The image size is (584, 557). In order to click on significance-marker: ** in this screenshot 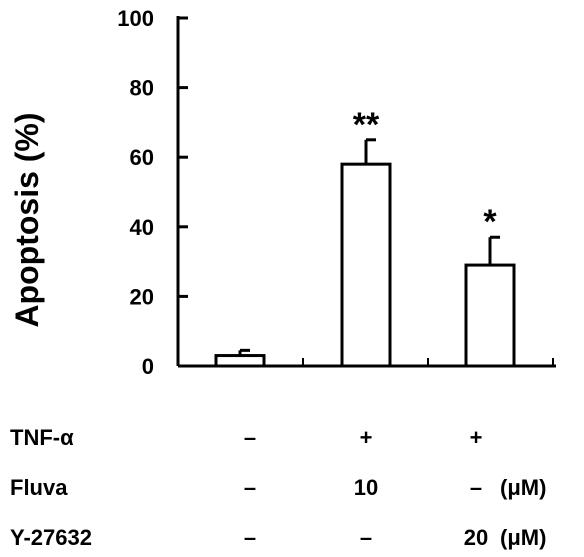, I will do `click(366, 125)`.